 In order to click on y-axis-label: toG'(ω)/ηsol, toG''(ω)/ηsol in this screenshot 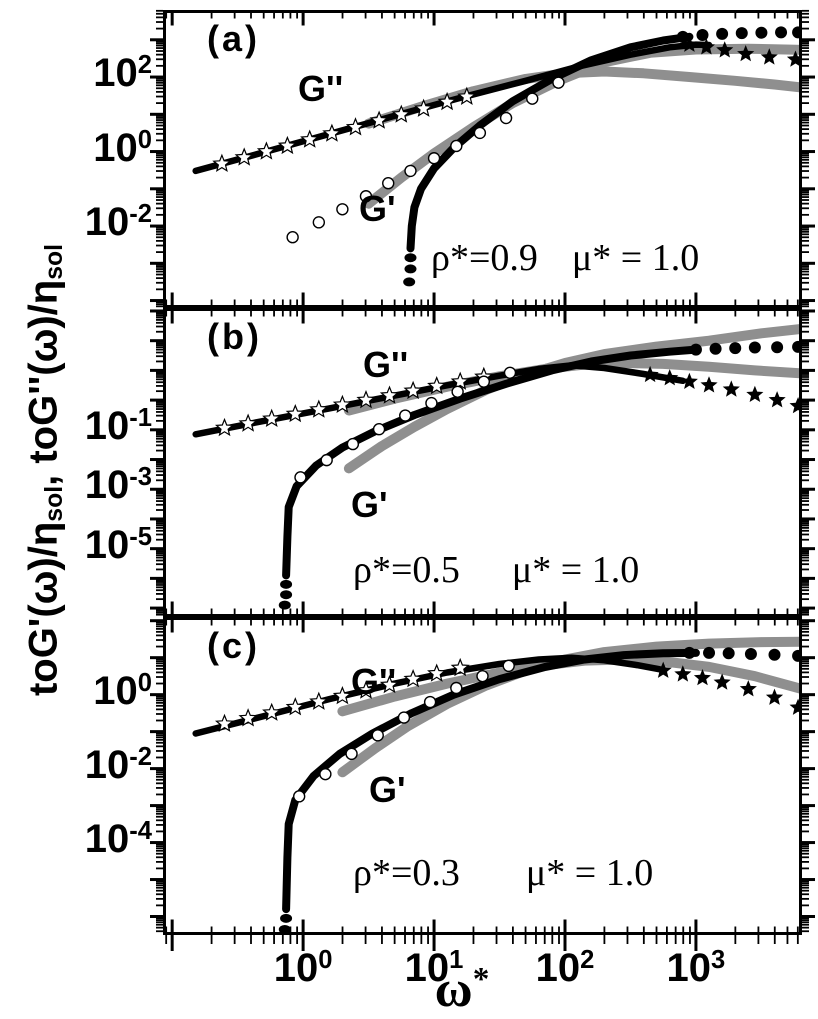, I will do `click(44, 470)`.